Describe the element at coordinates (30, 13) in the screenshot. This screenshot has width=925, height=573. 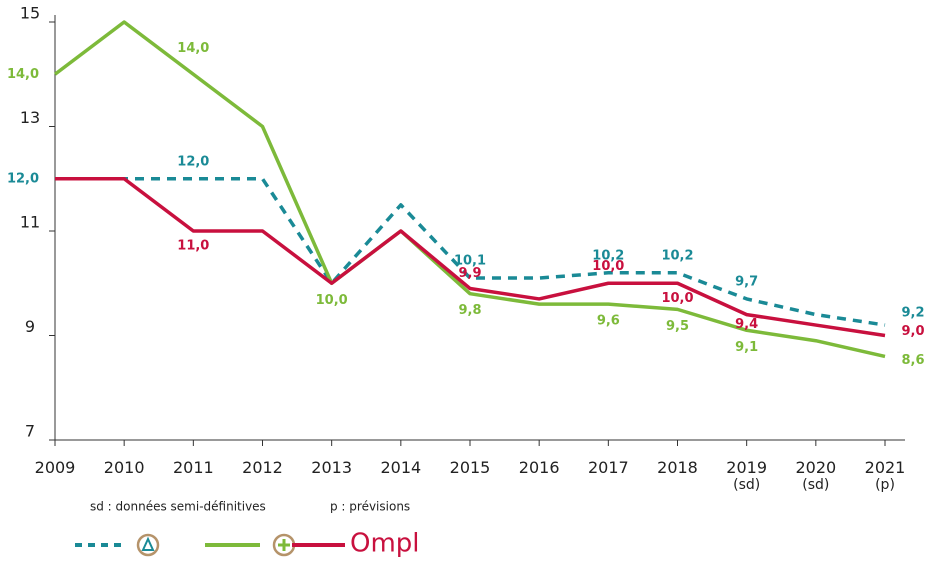
I see `y-tick-label: 15` at that location.